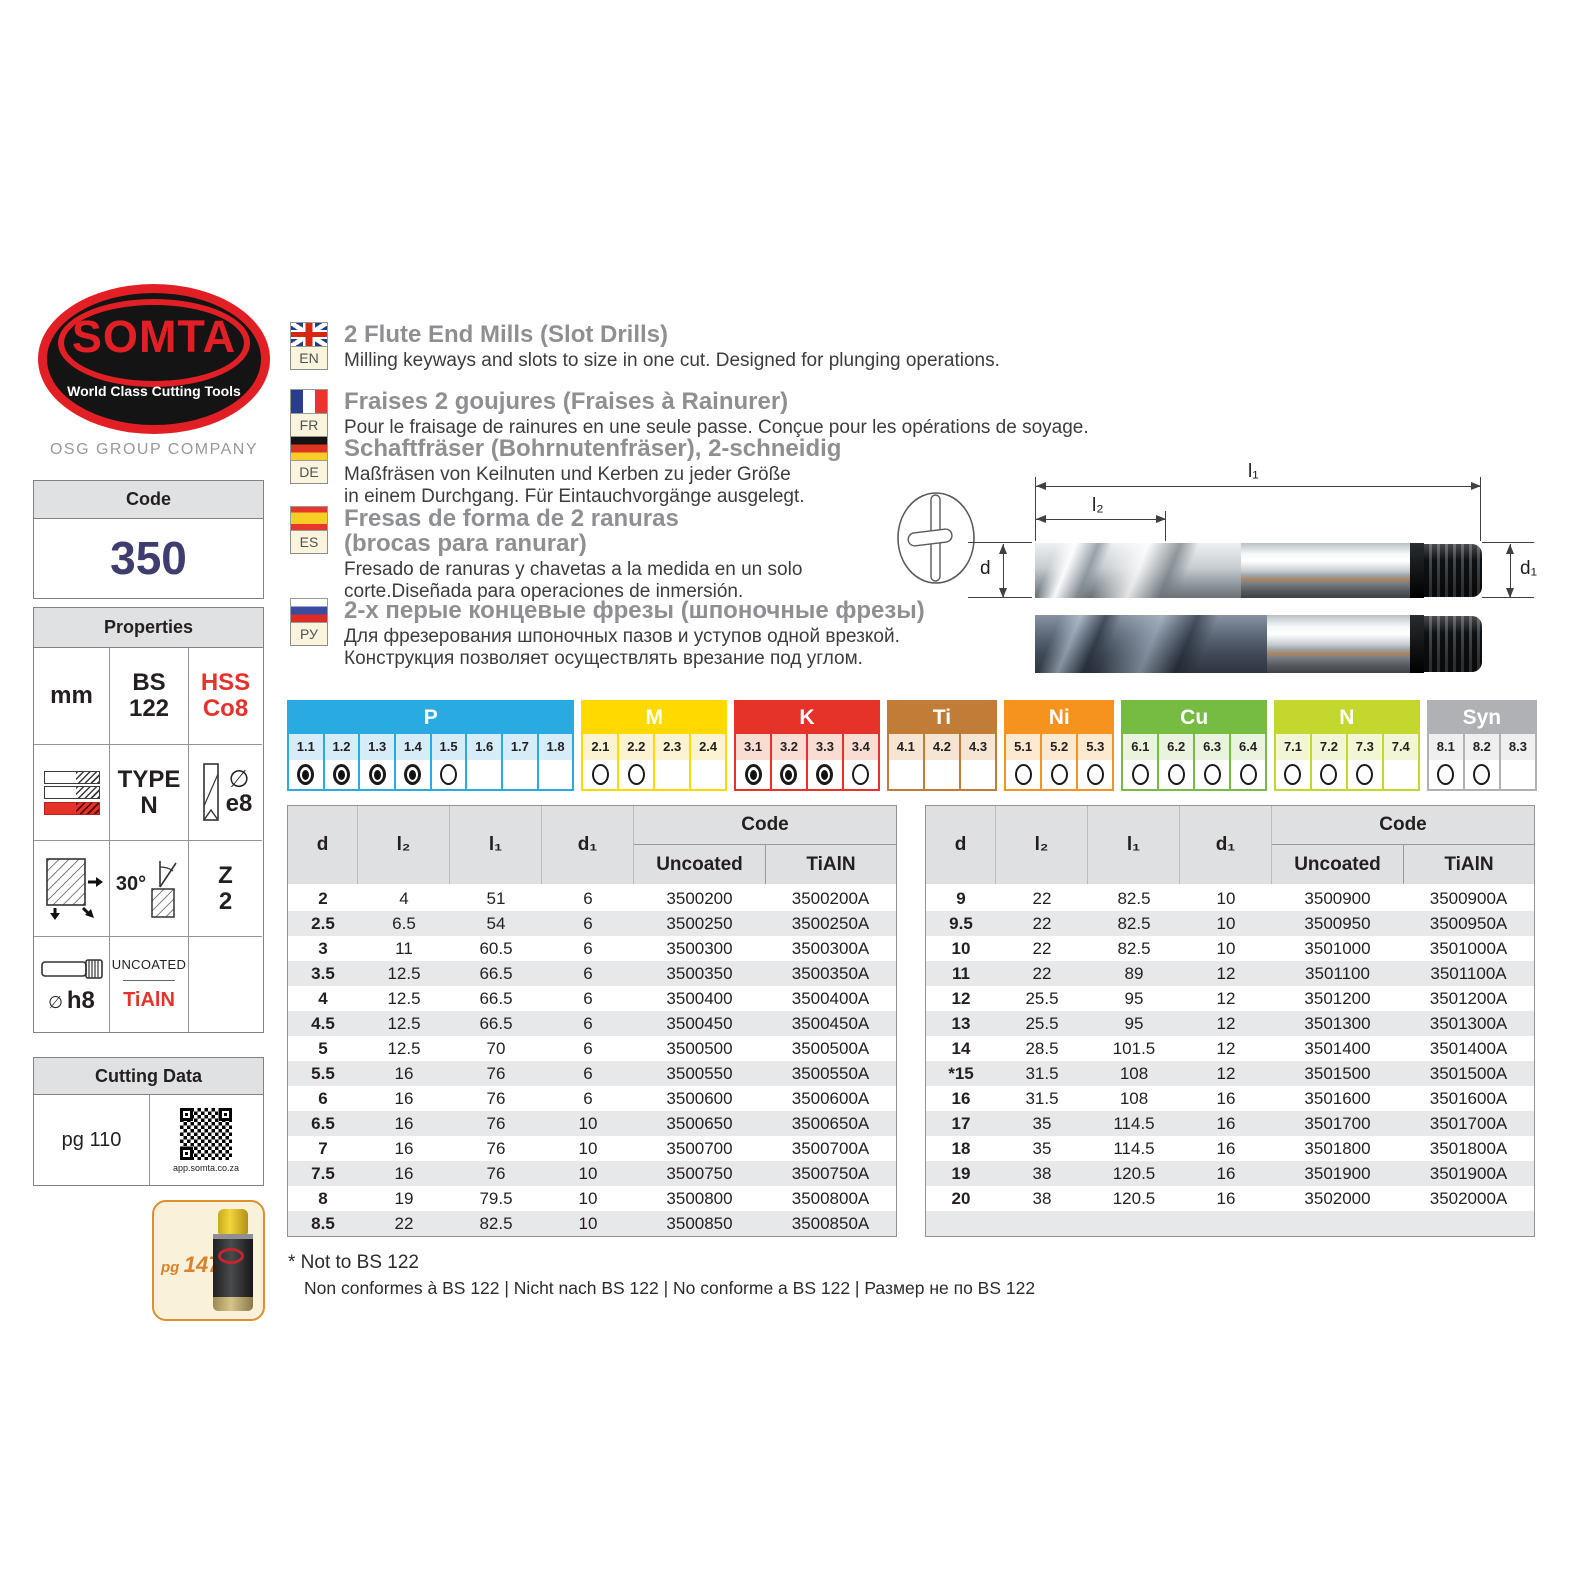 This screenshot has width=1579, height=1579. What do you see at coordinates (309, 542) in the screenshot?
I see `language-tag: ES` at bounding box center [309, 542].